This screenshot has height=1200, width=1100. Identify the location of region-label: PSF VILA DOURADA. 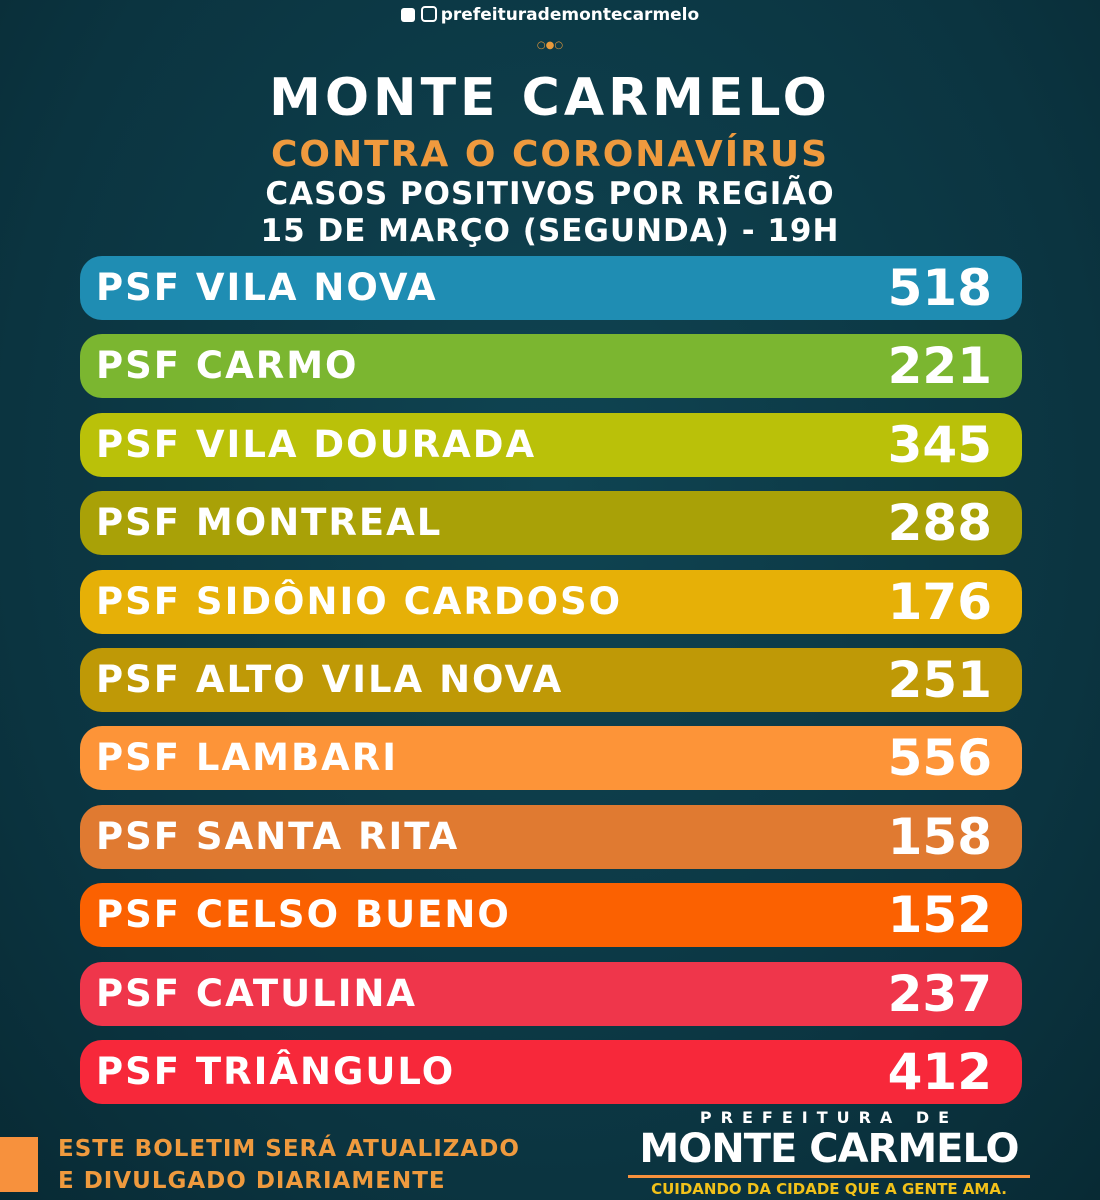
(316, 444).